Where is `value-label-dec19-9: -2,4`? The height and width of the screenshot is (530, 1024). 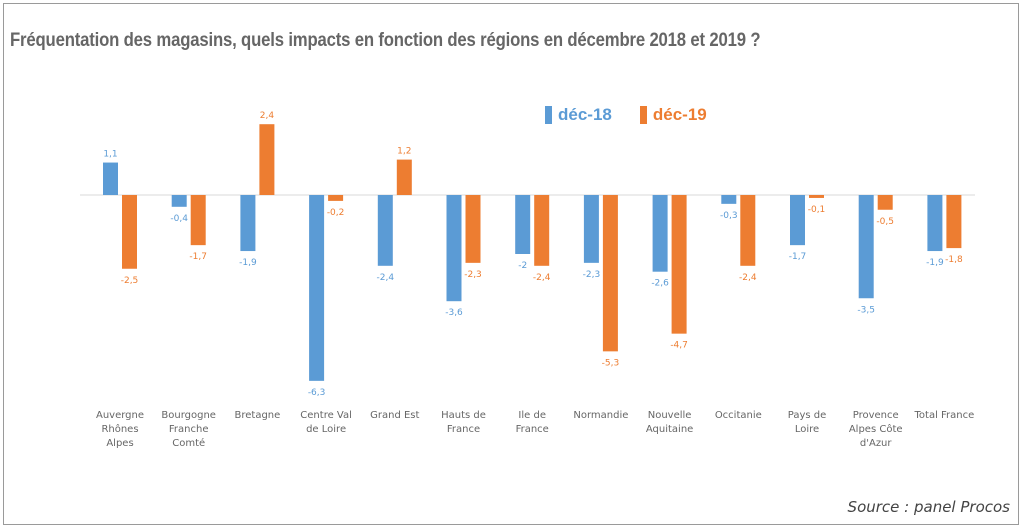 value-label-dec19-9: -2,4 is located at coordinates (748, 278).